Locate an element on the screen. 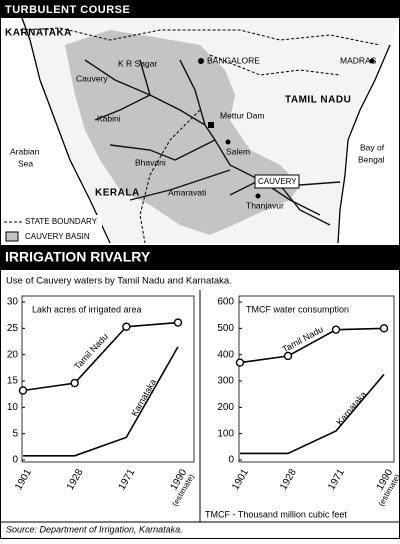  map-label: Salem is located at coordinates (238, 151).